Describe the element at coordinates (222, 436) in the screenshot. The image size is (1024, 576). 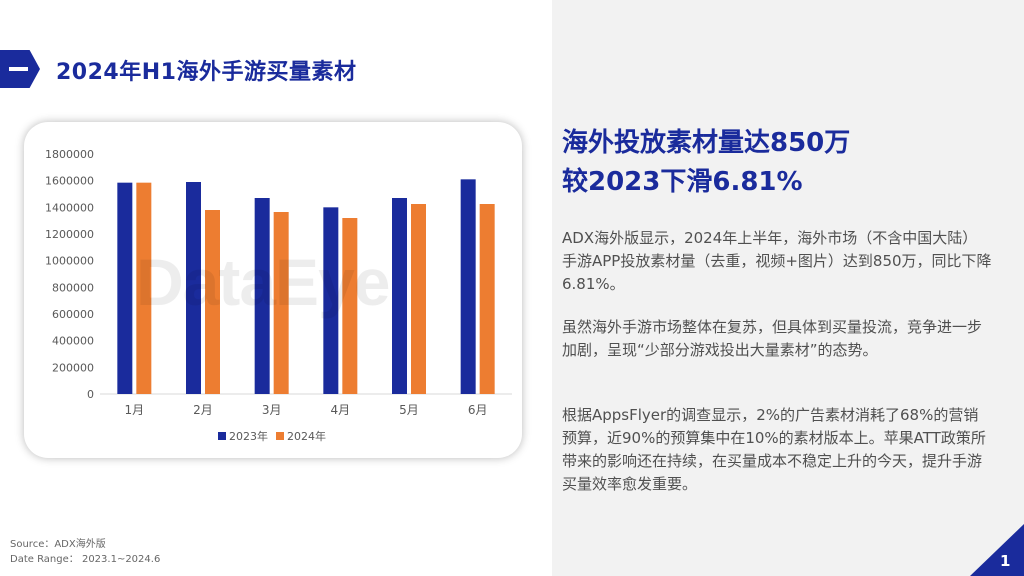
I see `legend-swatch-2023` at that location.